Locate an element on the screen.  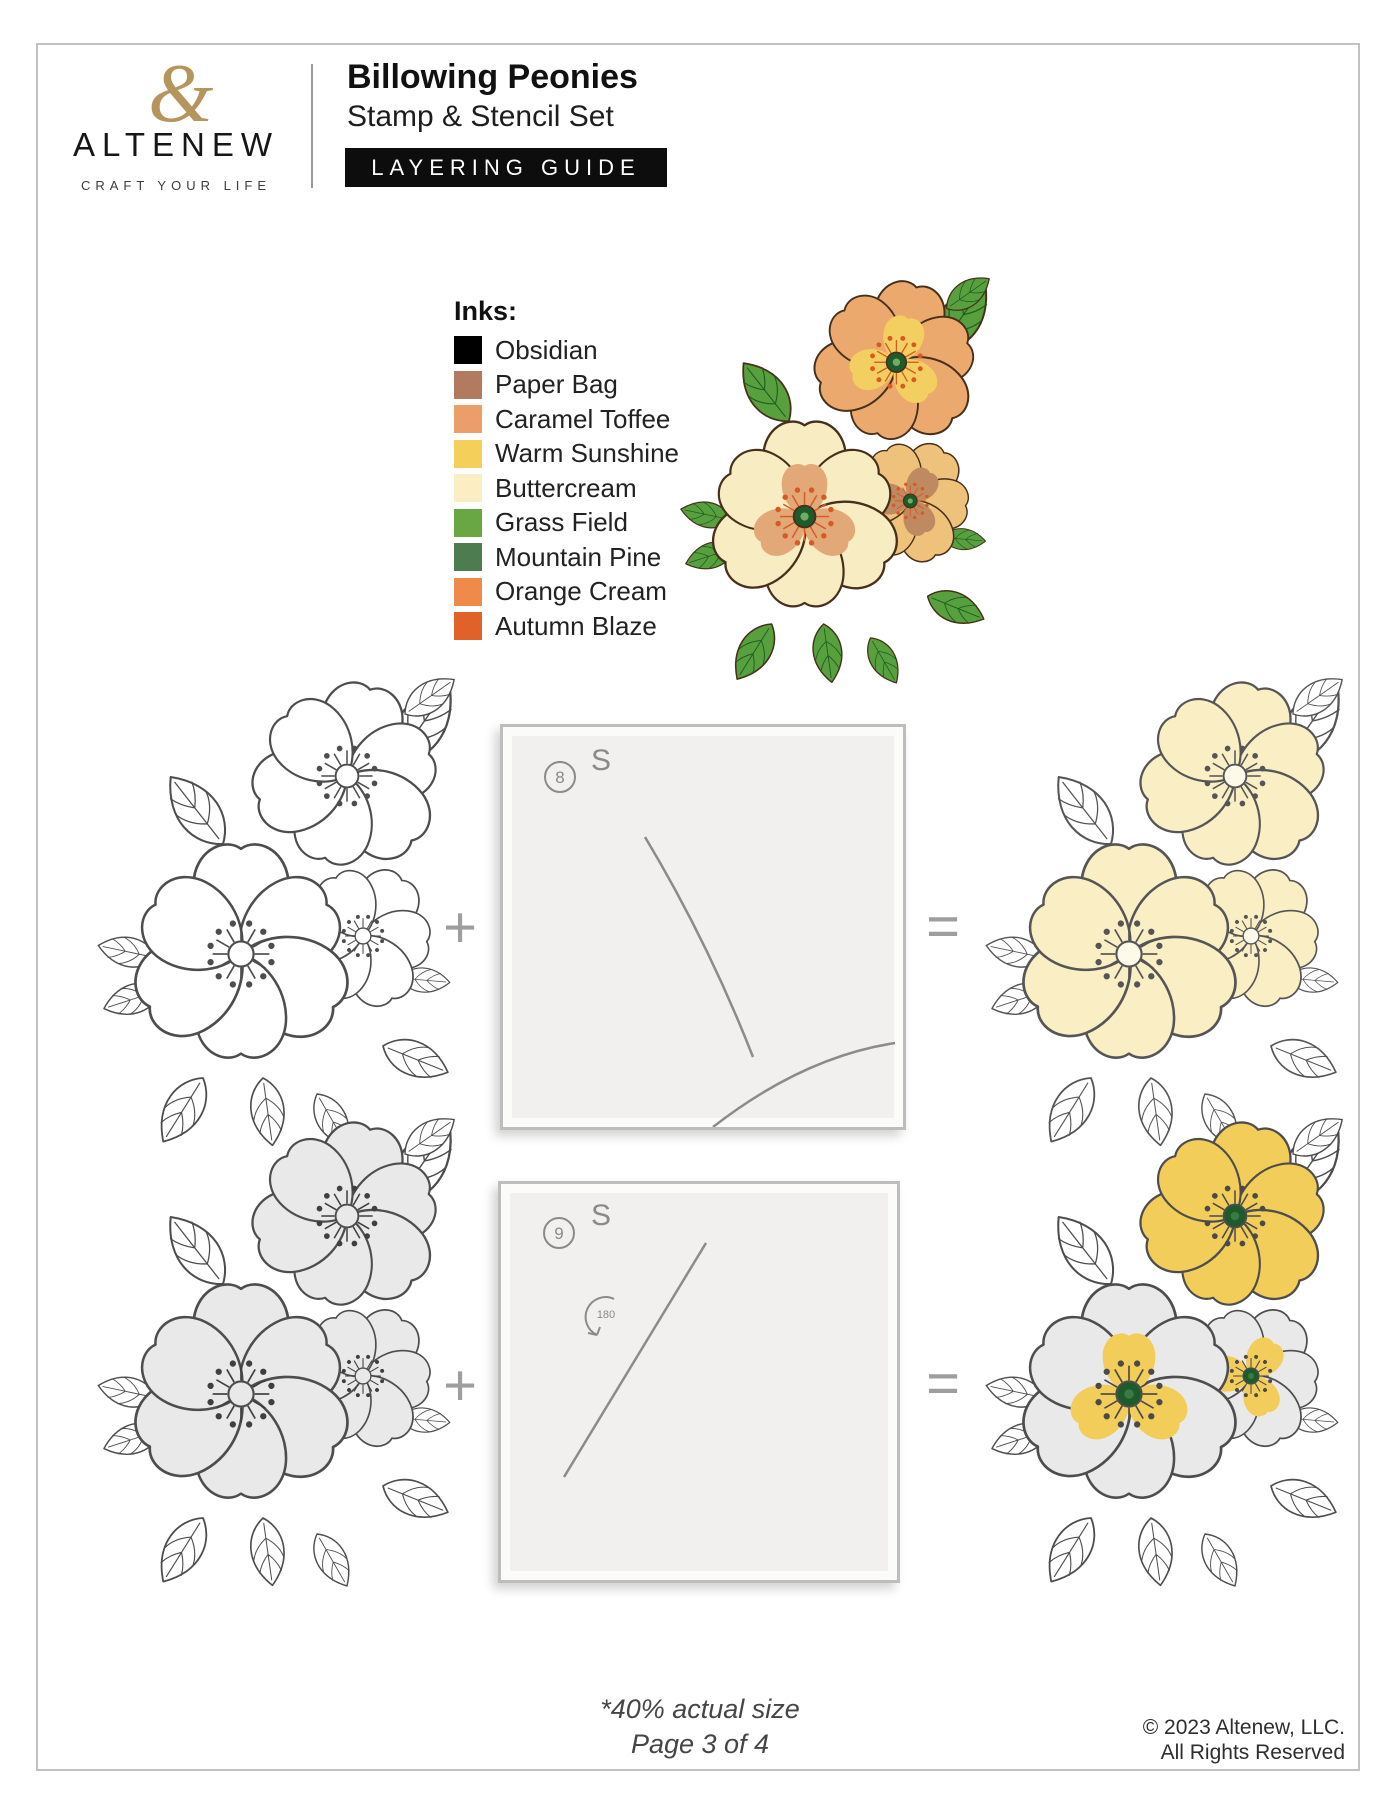
ink-item: Autumn Blaze is located at coordinates (566, 626).